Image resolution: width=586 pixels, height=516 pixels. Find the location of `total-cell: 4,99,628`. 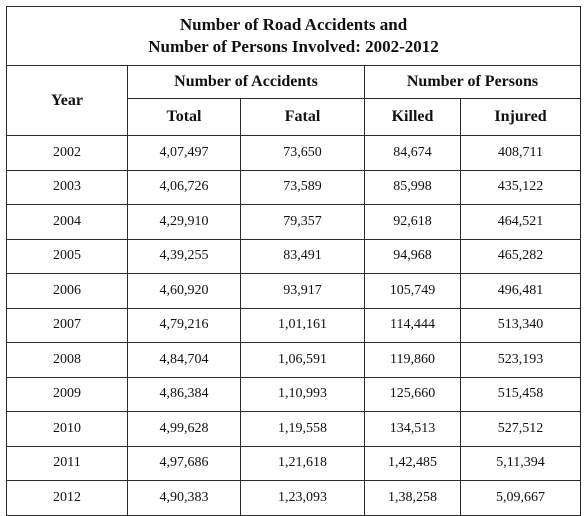

total-cell: 4,99,628 is located at coordinates (184, 429).